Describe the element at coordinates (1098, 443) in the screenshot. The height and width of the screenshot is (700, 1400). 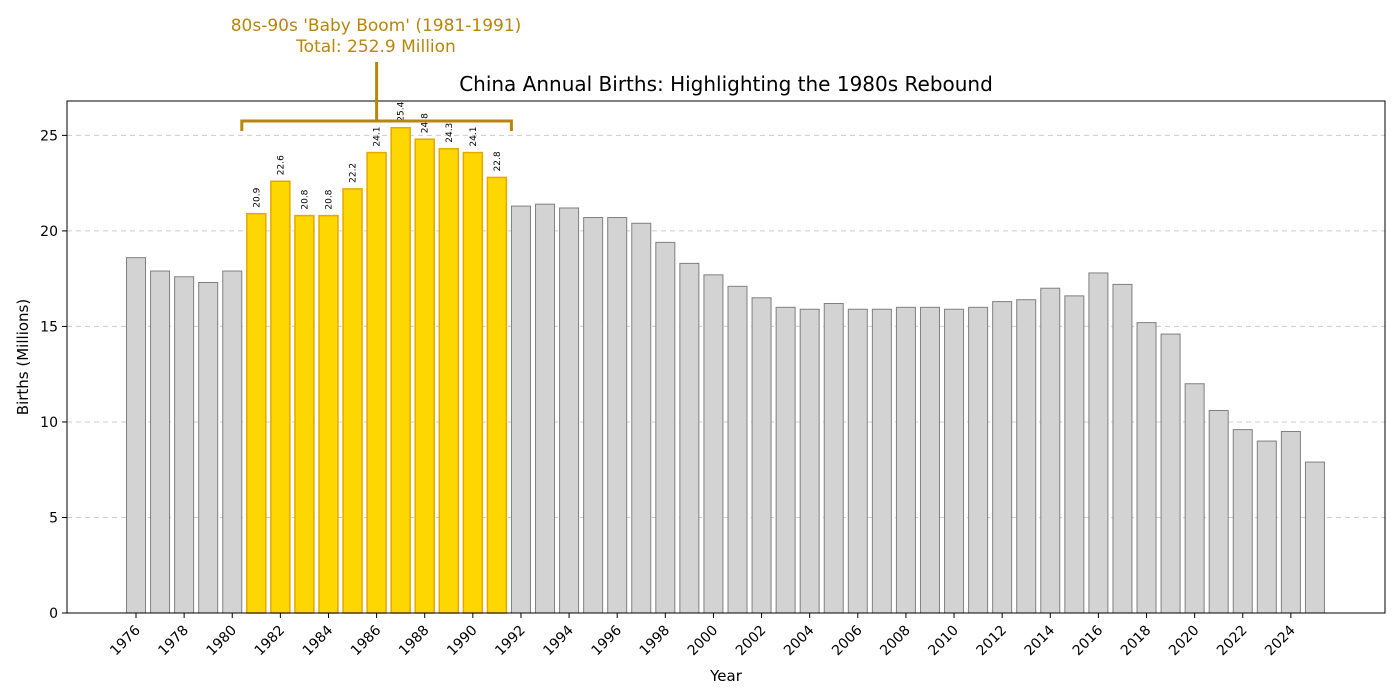
I see `bar-2016` at that location.